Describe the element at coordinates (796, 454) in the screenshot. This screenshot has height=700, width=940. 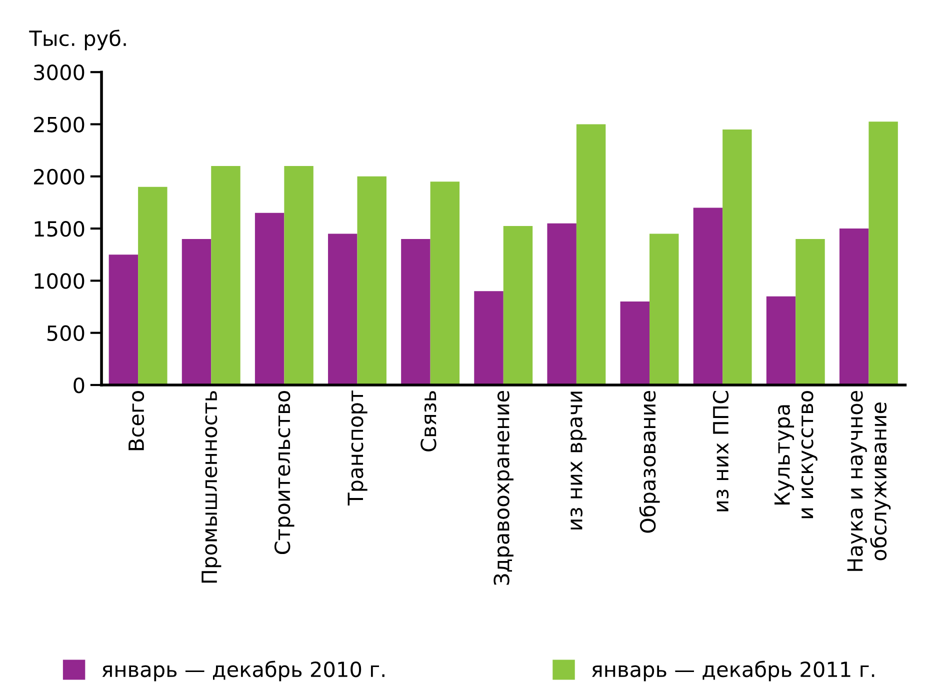
I see `x-tick-label: Культура и искусство` at that location.